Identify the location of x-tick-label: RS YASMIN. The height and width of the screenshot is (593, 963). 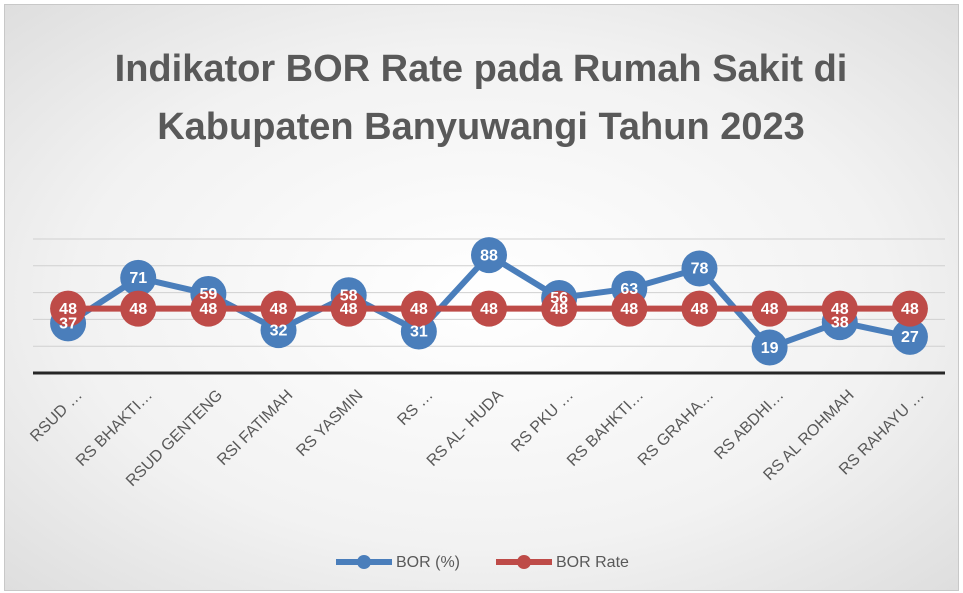
(329, 423).